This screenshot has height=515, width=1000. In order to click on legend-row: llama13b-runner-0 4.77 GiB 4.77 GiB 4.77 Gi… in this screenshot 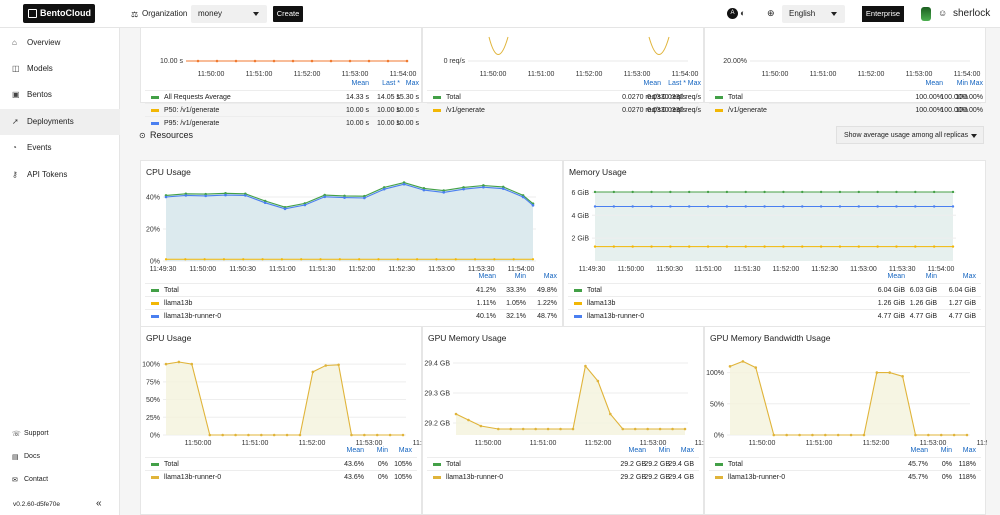, I will do `click(774, 315)`.